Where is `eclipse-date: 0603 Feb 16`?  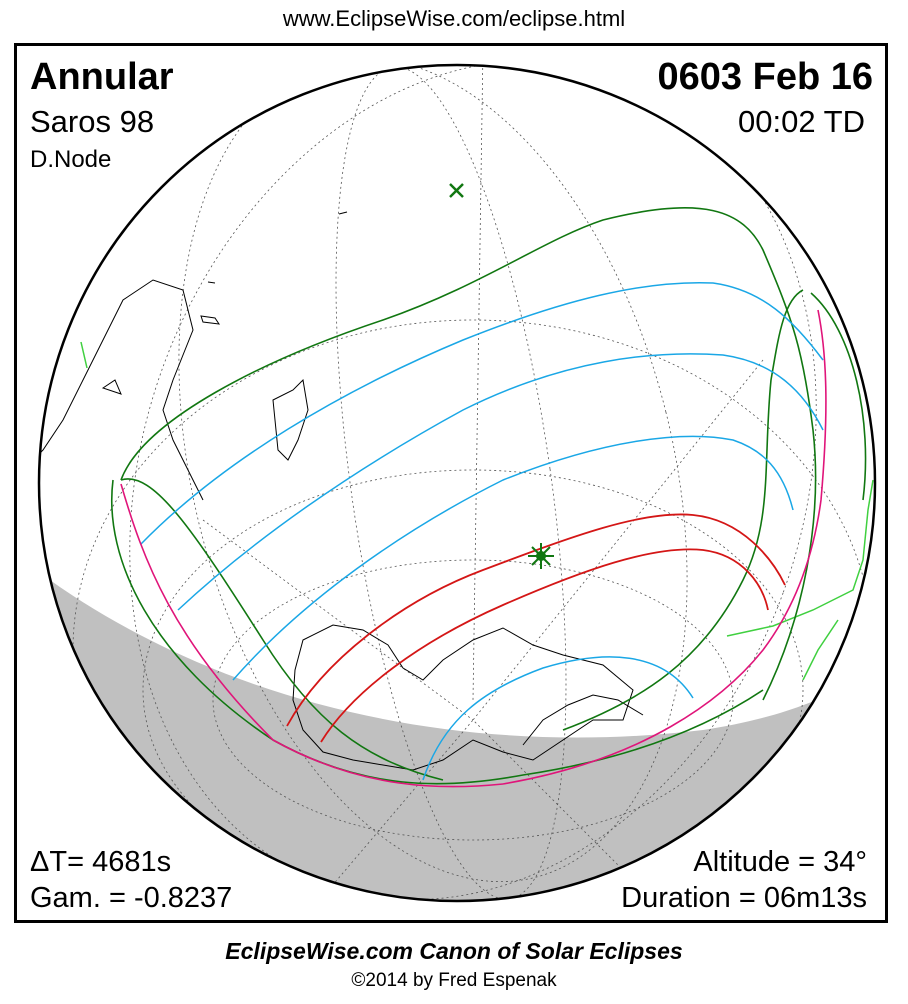 eclipse-date: 0603 Feb 16 is located at coordinates (765, 77).